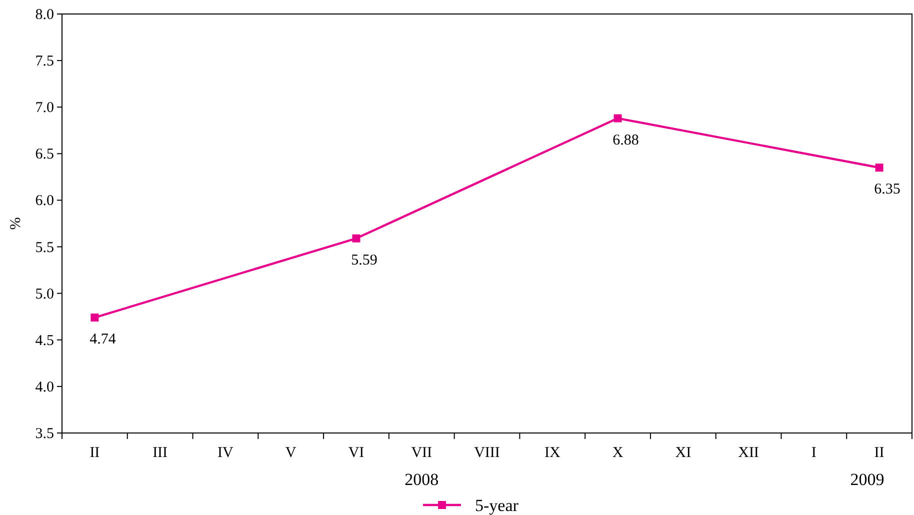 This screenshot has height=515, width=914. What do you see at coordinates (44, 62) in the screenshot?
I see `y-tick-label: 7.5` at bounding box center [44, 62].